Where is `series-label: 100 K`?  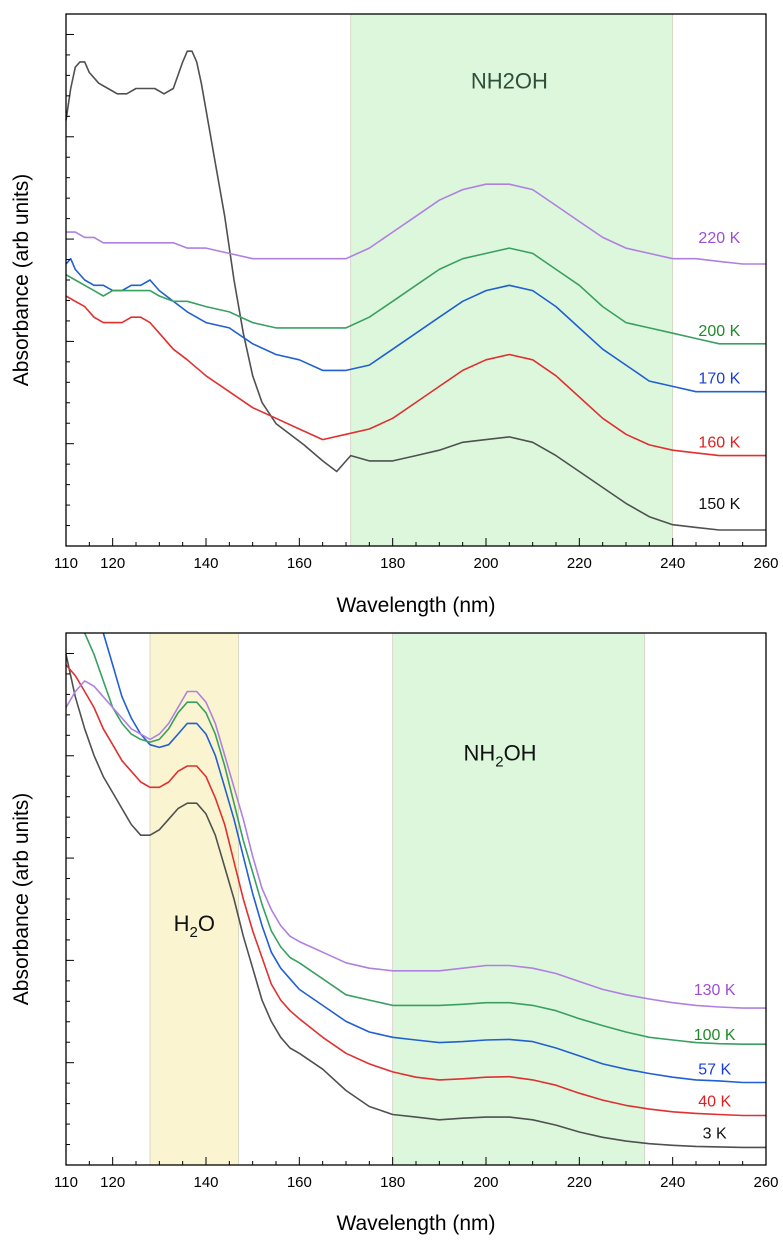 series-label: 100 K is located at coordinates (715, 1035).